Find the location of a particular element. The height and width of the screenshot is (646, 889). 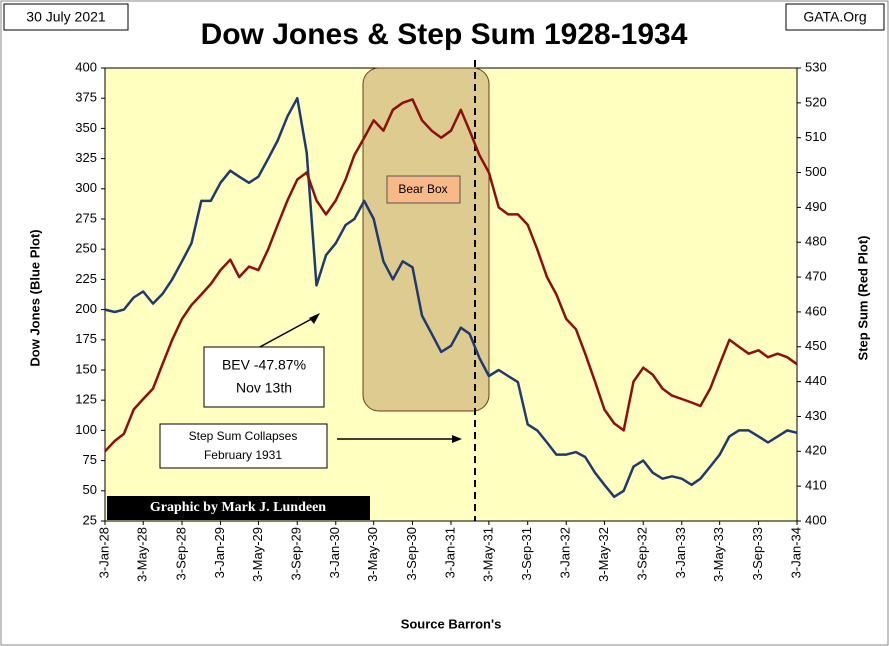

bev-arrow is located at coordinates (287, 332).